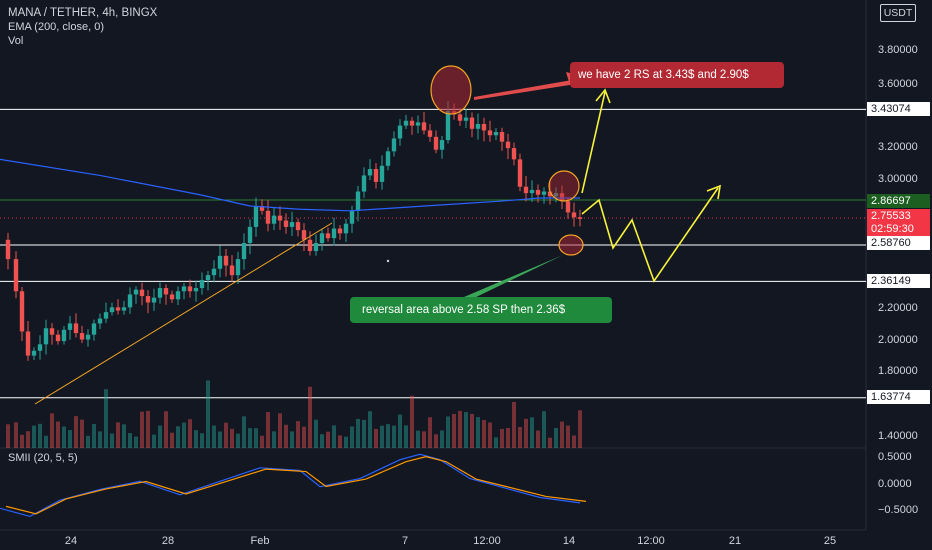 This screenshot has width=932, height=550. Describe the element at coordinates (571, 245) in the screenshot. I see `support-highlight-ellipse` at that location.